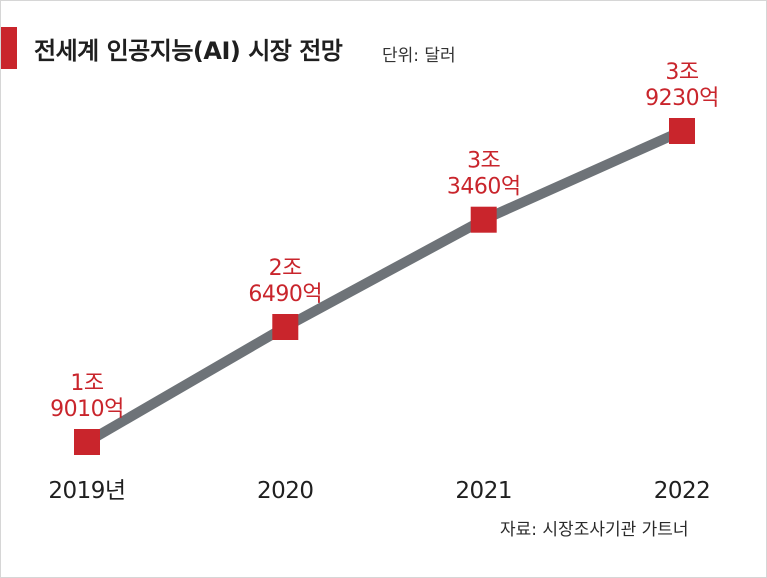 The width and height of the screenshot is (767, 578). What do you see at coordinates (86, 491) in the screenshot?
I see `x-tick-label: 2019년` at bounding box center [86, 491].